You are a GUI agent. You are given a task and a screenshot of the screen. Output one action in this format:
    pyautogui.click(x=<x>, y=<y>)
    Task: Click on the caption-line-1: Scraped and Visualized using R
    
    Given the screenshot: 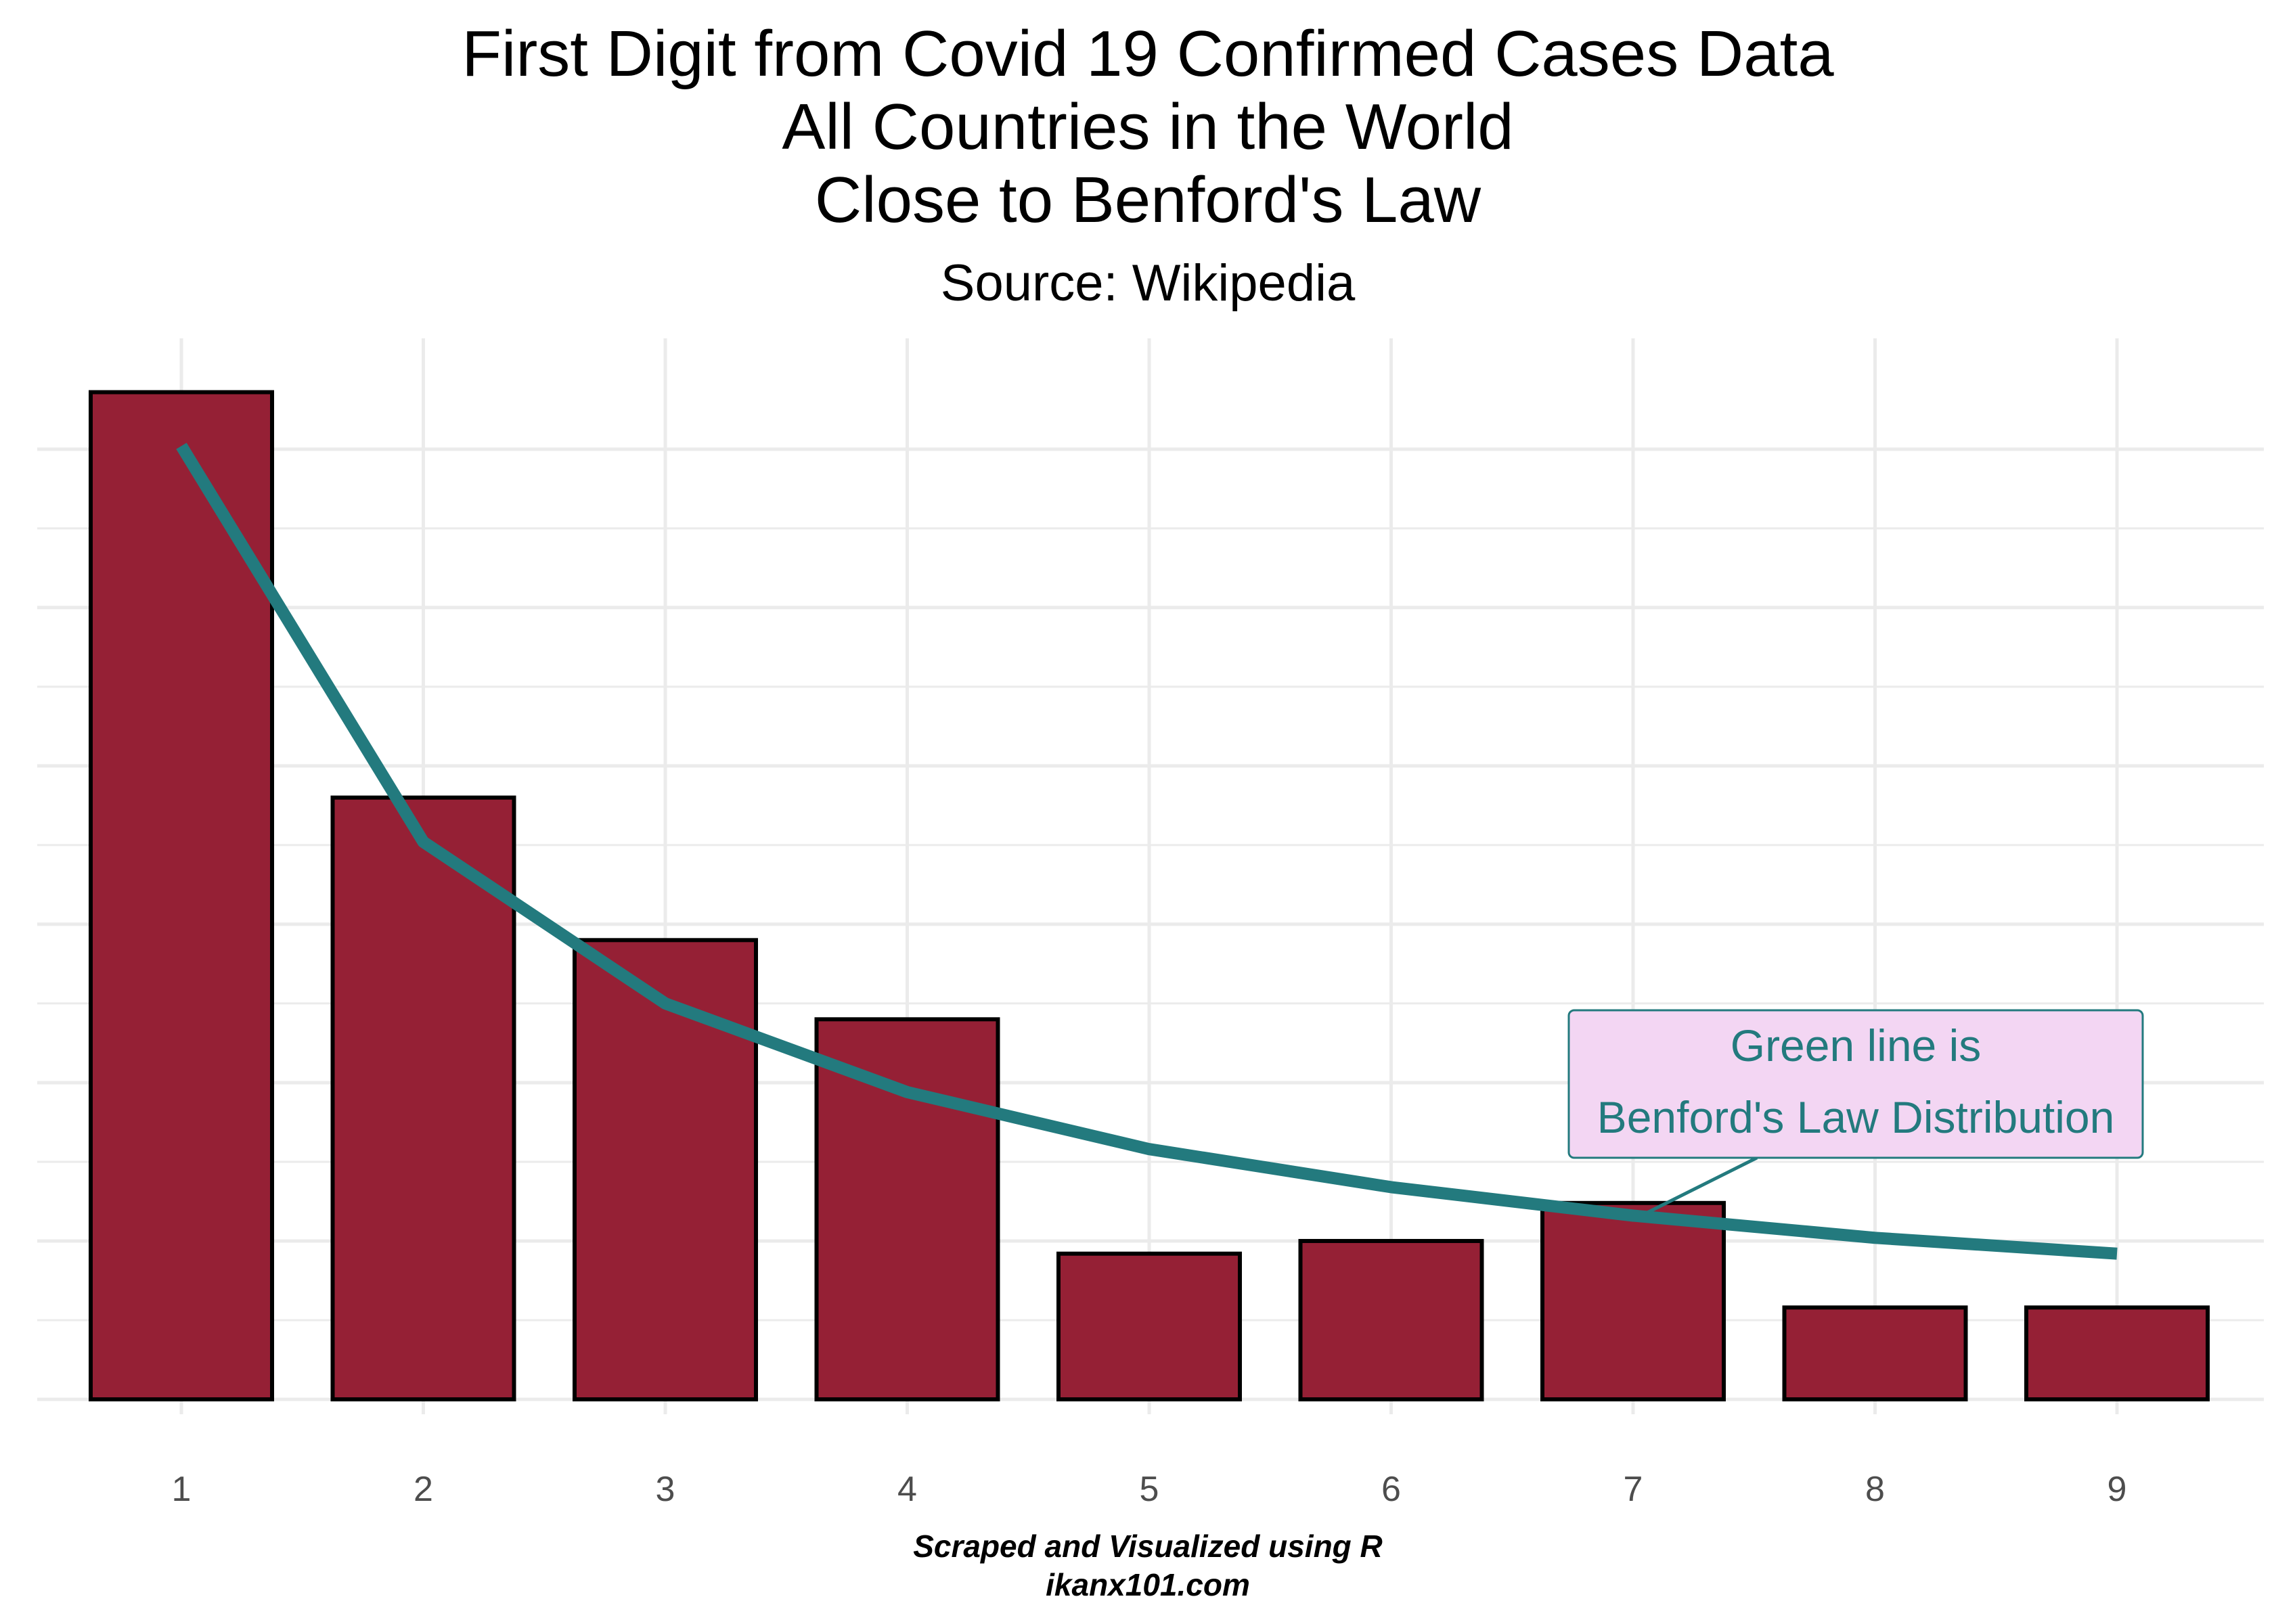 What is the action you would take?
    pyautogui.click(x=1148, y=1546)
    